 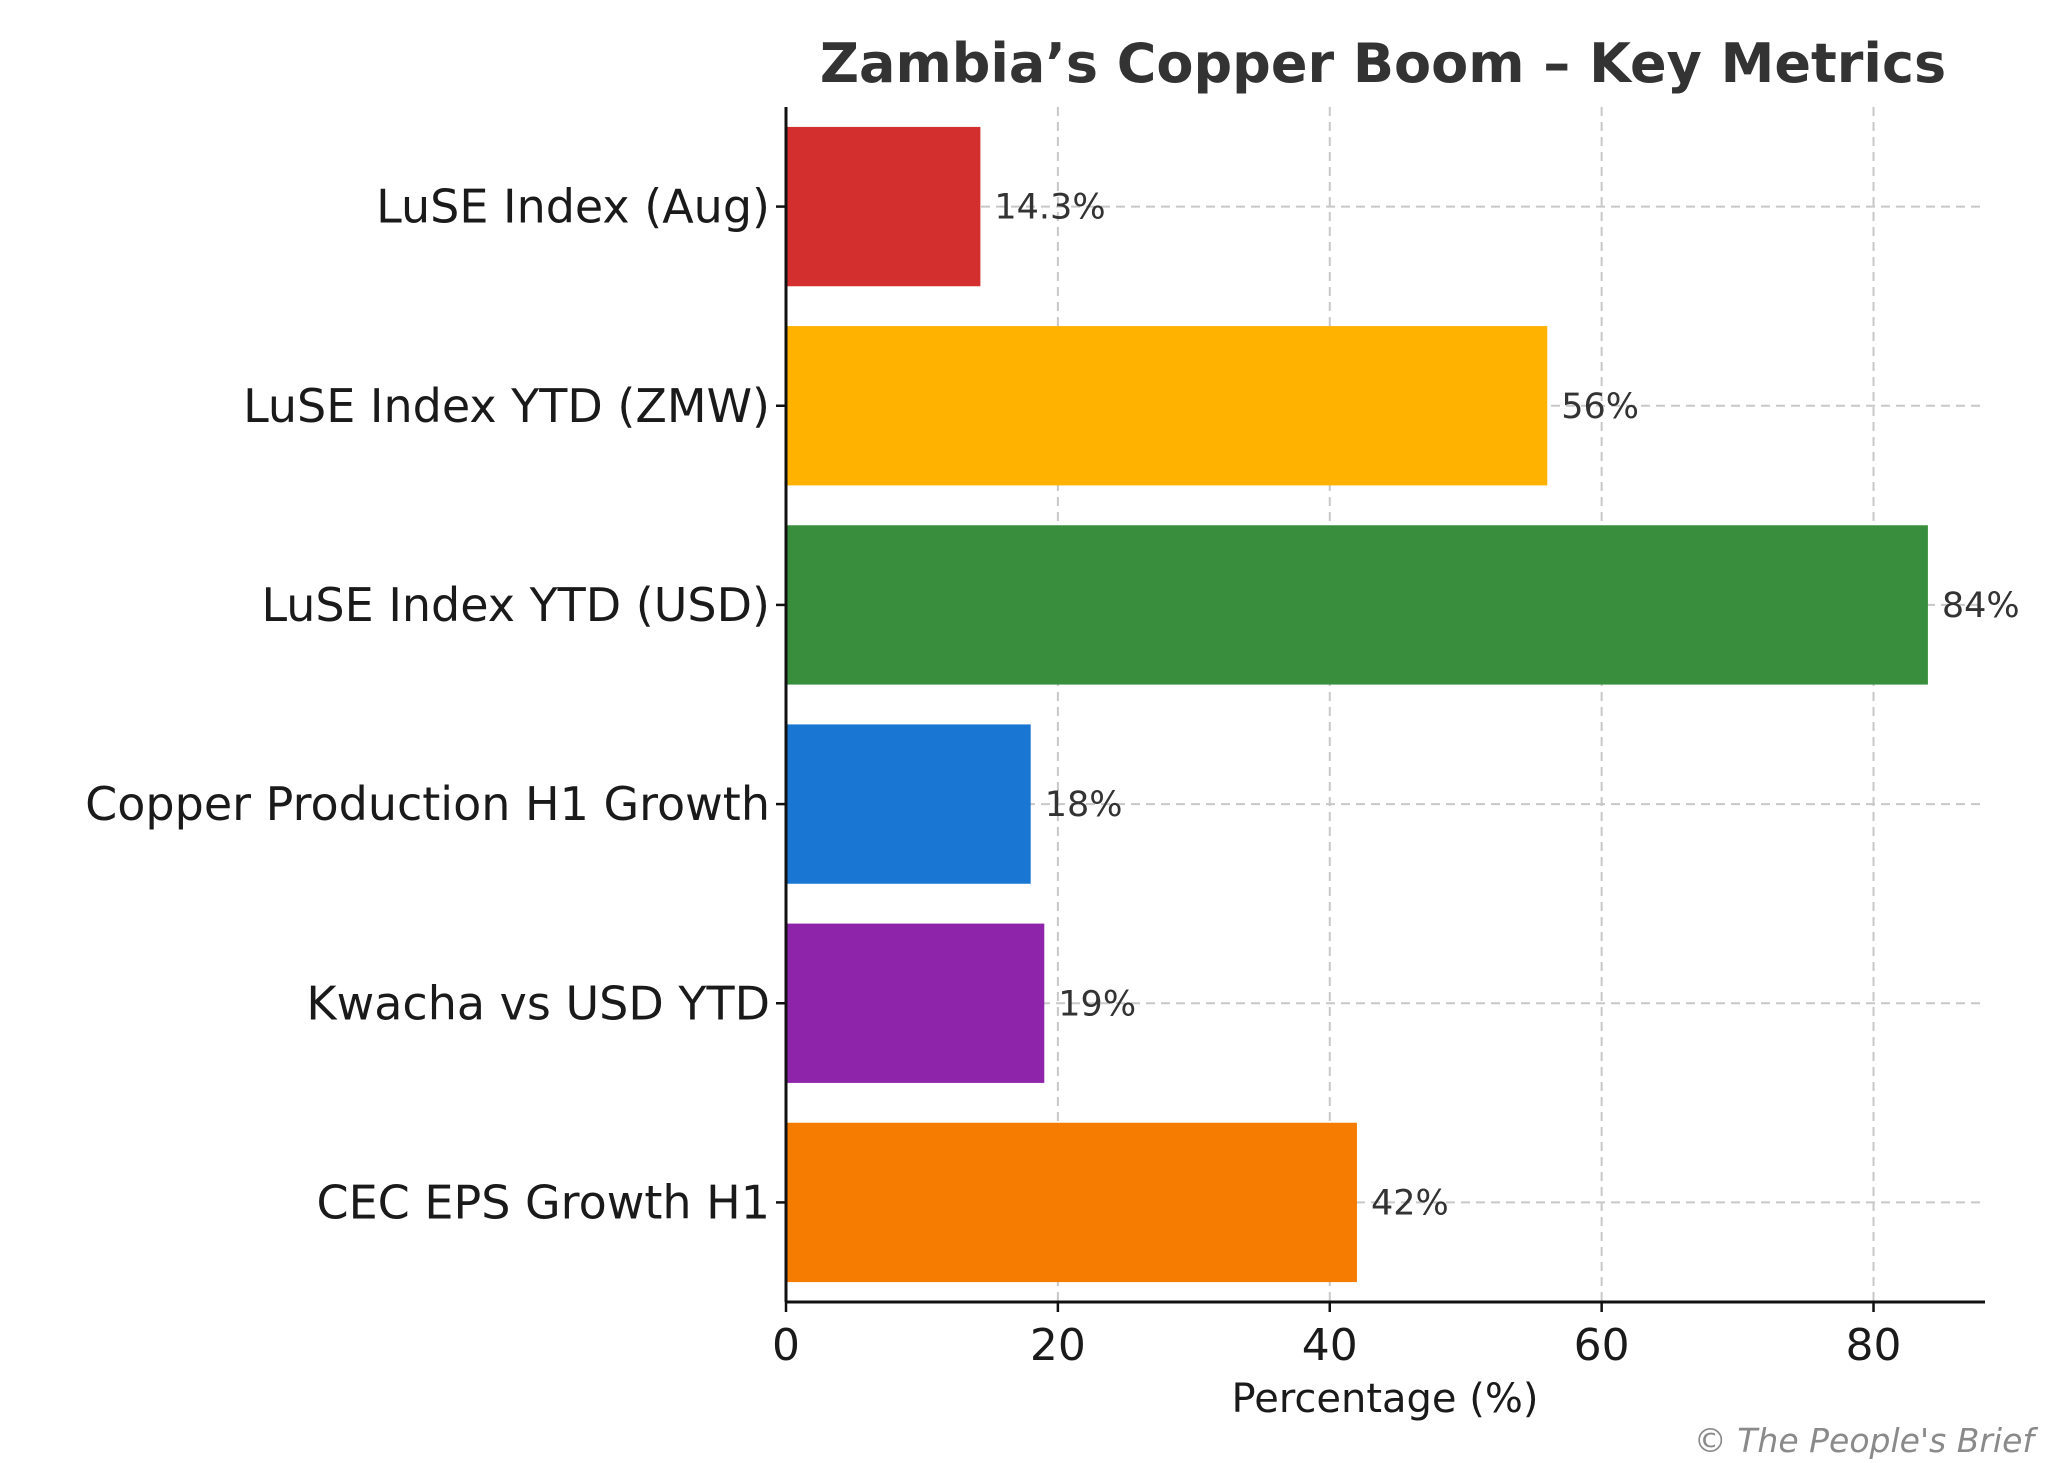 I want to click on x-tick-label-0: 0, so click(x=786, y=1345).